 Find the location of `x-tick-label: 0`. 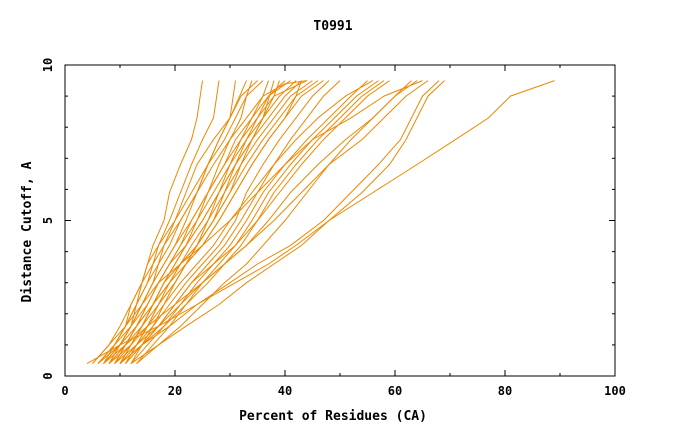

x-tick-label: 0 is located at coordinates (64, 391).